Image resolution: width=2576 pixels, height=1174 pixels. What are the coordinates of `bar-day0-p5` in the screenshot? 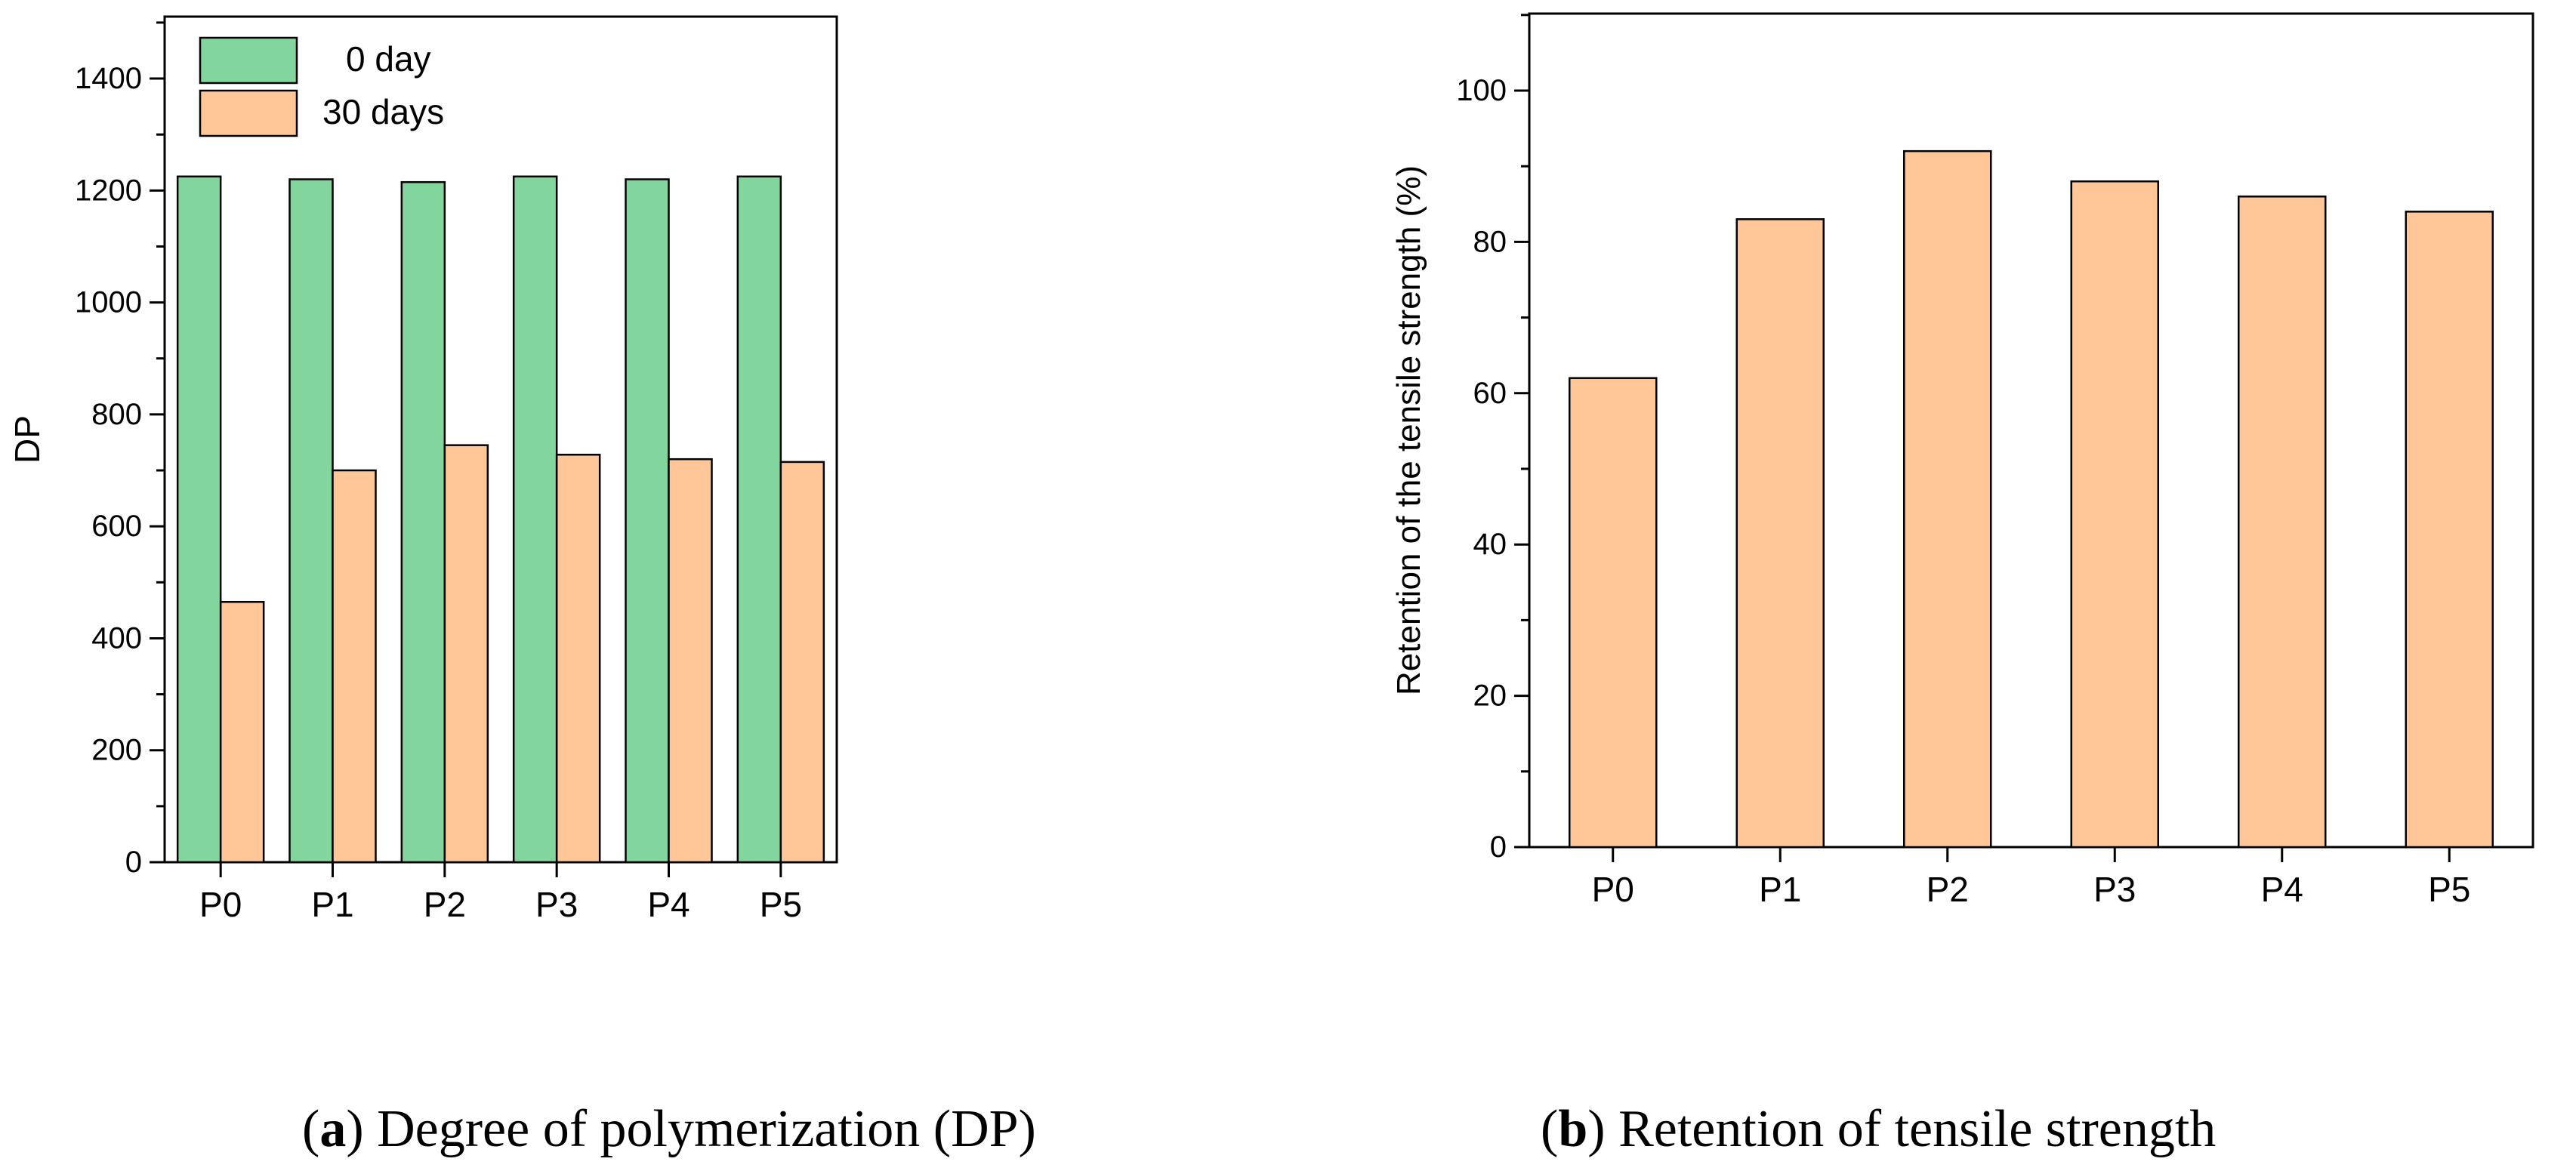 It's located at (759, 519).